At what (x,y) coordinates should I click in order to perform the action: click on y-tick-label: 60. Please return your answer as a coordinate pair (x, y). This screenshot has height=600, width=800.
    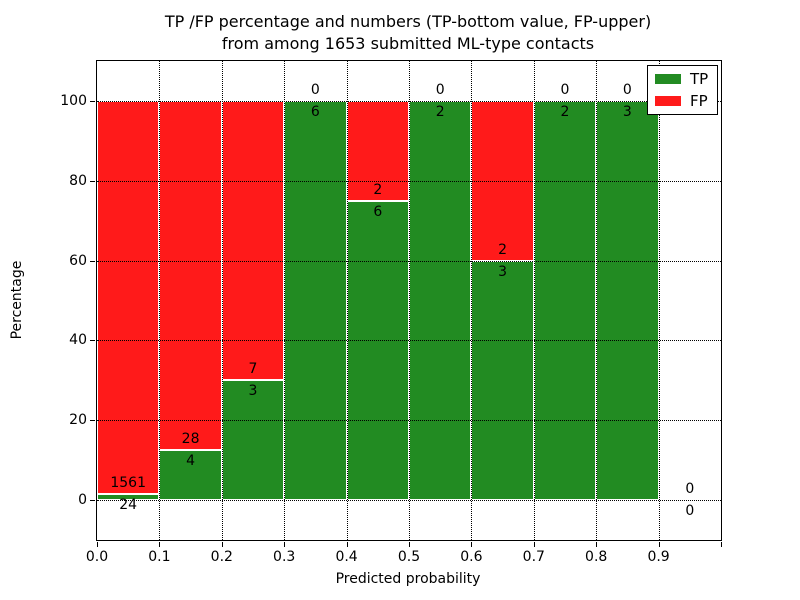
    Looking at the image, I should click on (78, 260).